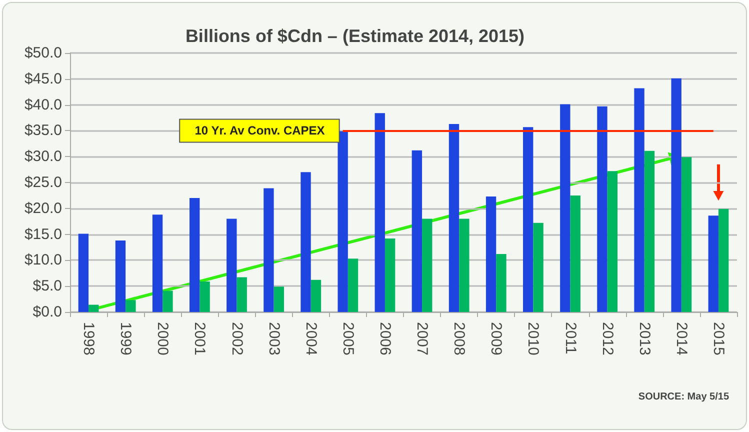 The height and width of the screenshot is (432, 749). What do you see at coordinates (199, 339) in the screenshot?
I see `x-tick-label: 2001` at bounding box center [199, 339].